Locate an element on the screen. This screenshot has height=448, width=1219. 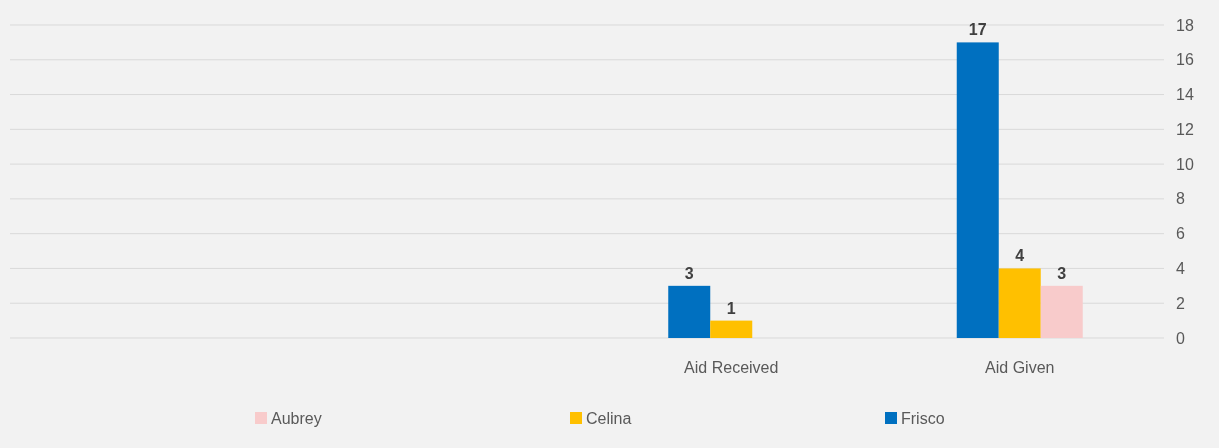
data-label: 1 is located at coordinates (731, 308).